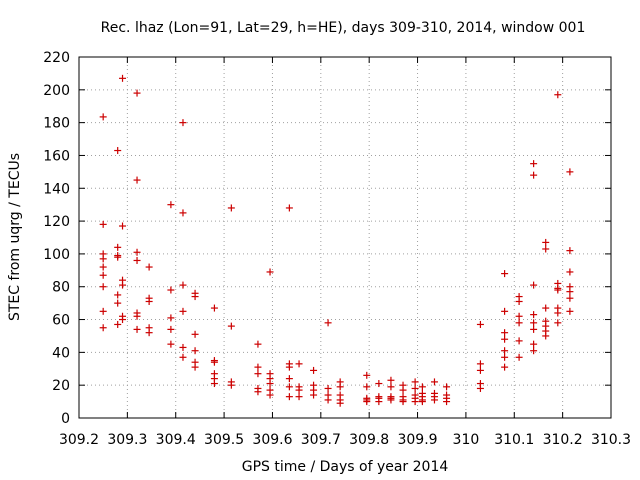  What do you see at coordinates (56, 189) in the screenshot?
I see `y-tick-label: 140` at bounding box center [56, 189].